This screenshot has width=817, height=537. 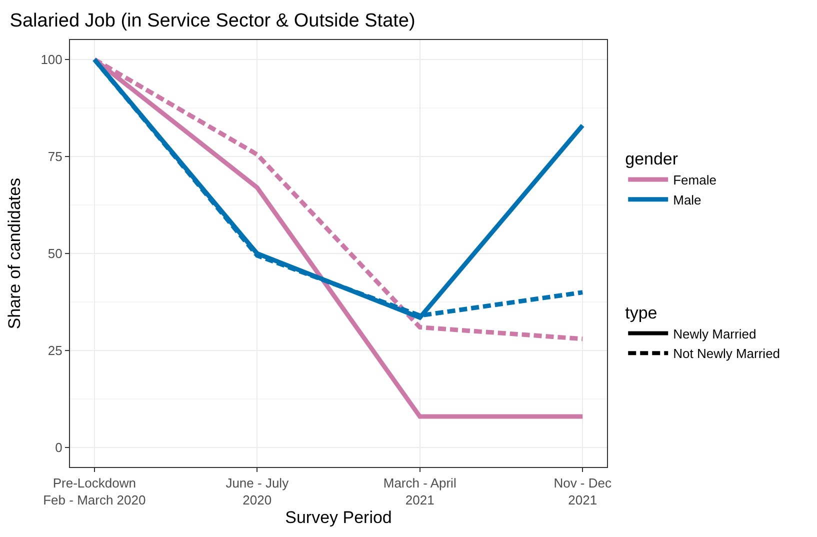 What do you see at coordinates (714, 334) in the screenshot?
I see `text: Newly Married` at bounding box center [714, 334].